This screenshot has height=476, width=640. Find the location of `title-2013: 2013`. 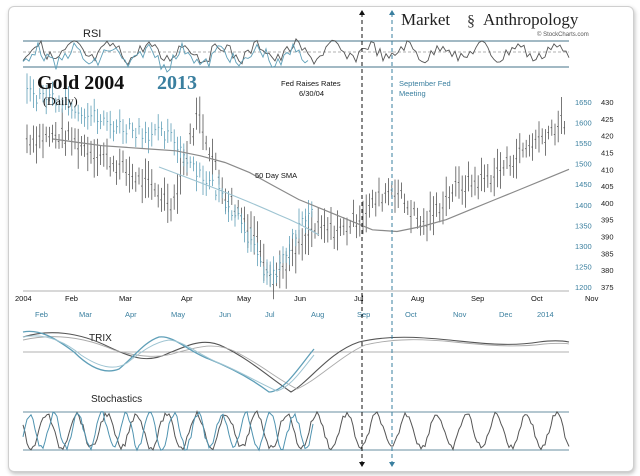

title-2013: 2013 is located at coordinates (177, 83).